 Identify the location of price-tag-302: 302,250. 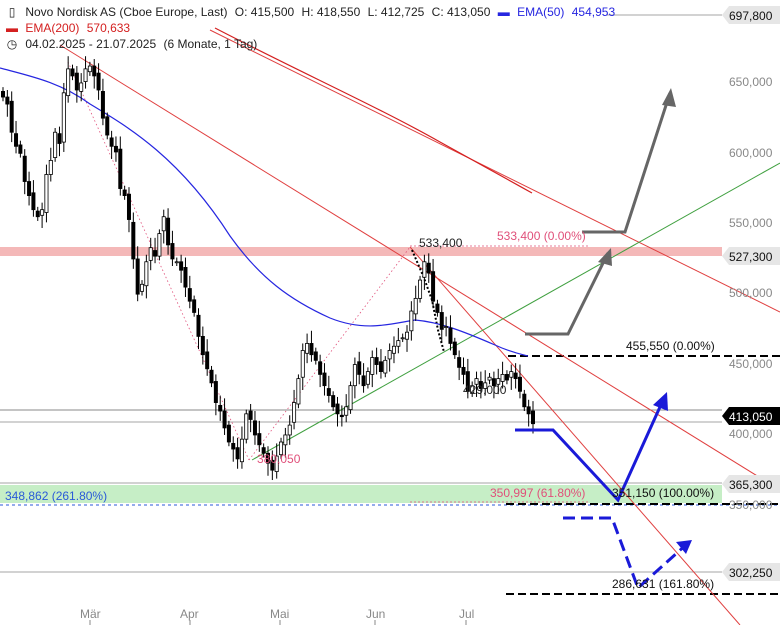
(751, 572).